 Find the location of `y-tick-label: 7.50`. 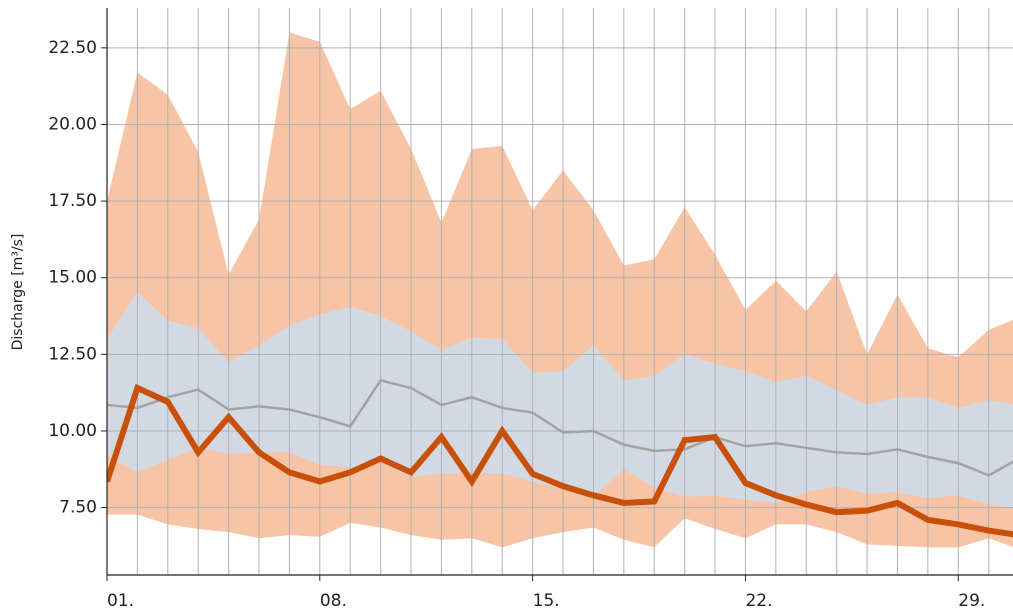

y-tick-label: 7.50 is located at coordinates (78, 508).